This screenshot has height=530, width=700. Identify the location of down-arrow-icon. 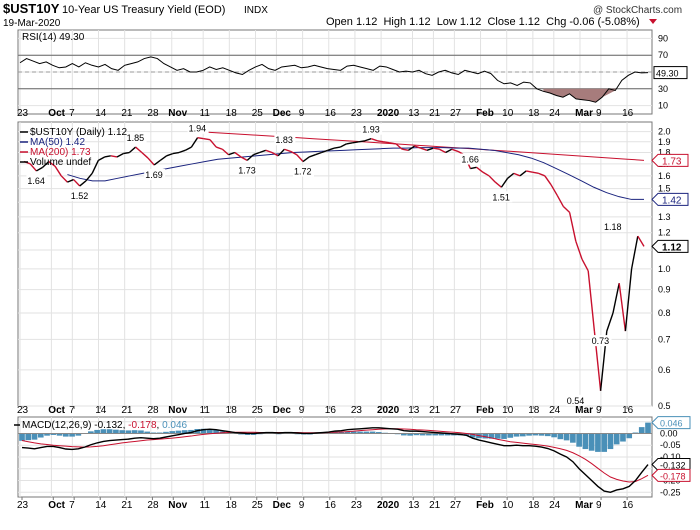
(653, 21).